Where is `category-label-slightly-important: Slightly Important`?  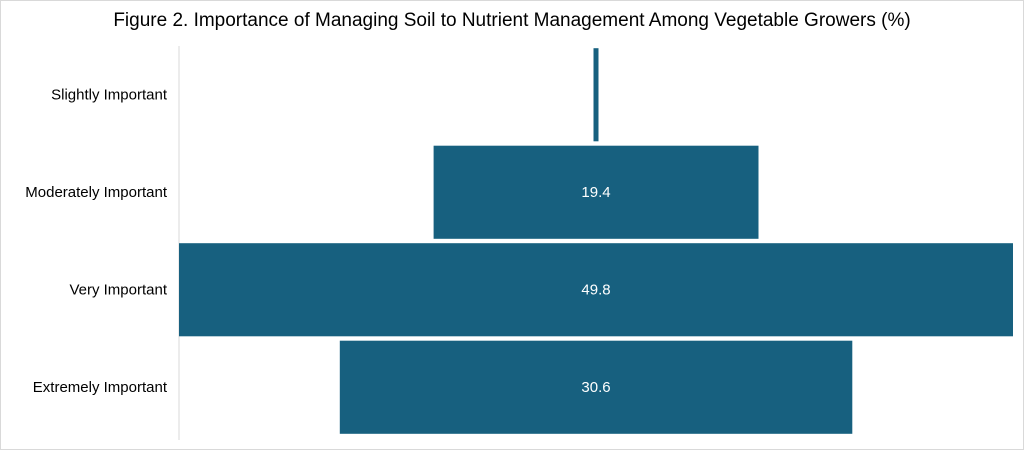 category-label-slightly-important: Slightly Important is located at coordinates (109, 94).